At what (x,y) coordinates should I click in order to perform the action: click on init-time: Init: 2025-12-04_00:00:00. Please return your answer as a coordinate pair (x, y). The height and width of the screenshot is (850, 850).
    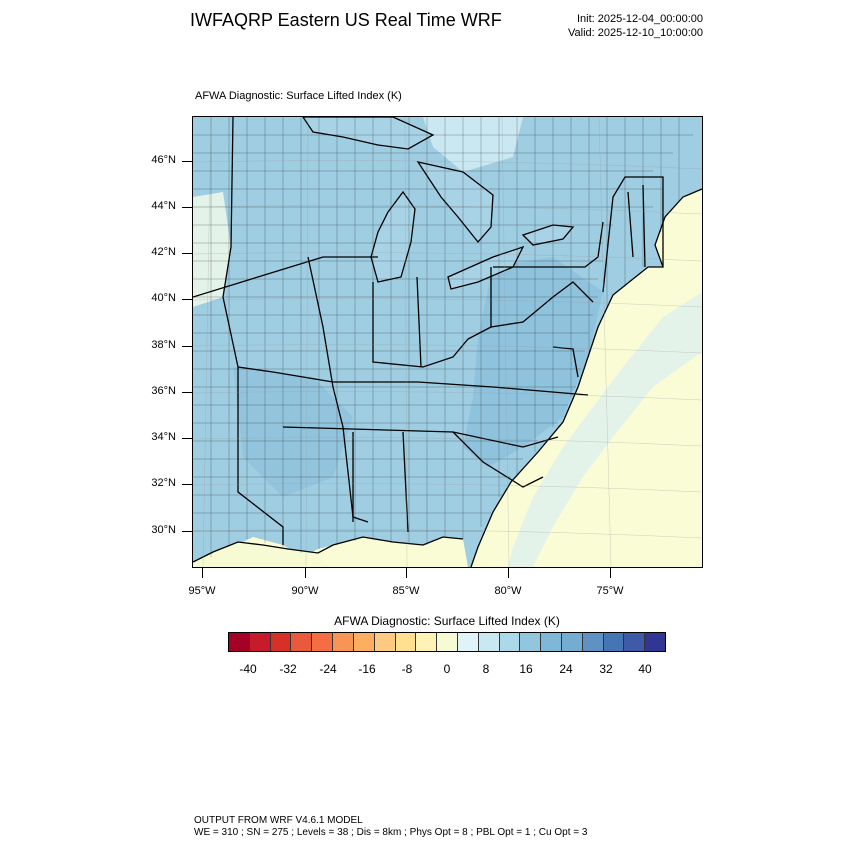
    Looking at the image, I should click on (640, 19).